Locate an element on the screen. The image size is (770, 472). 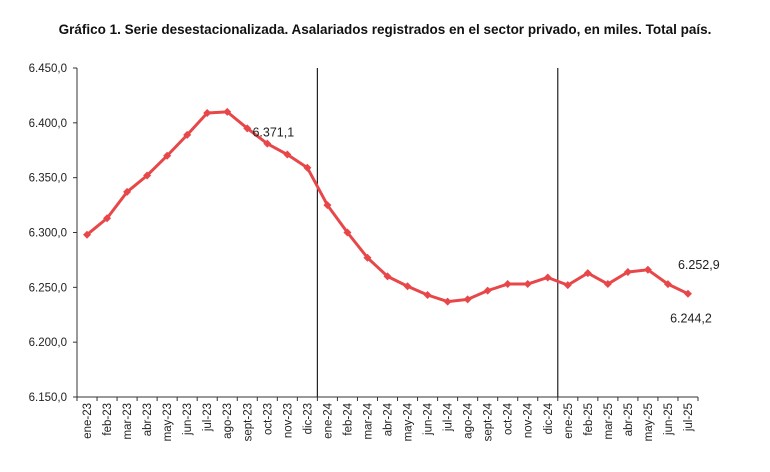
data-label: 6.252,9 is located at coordinates (699, 265).